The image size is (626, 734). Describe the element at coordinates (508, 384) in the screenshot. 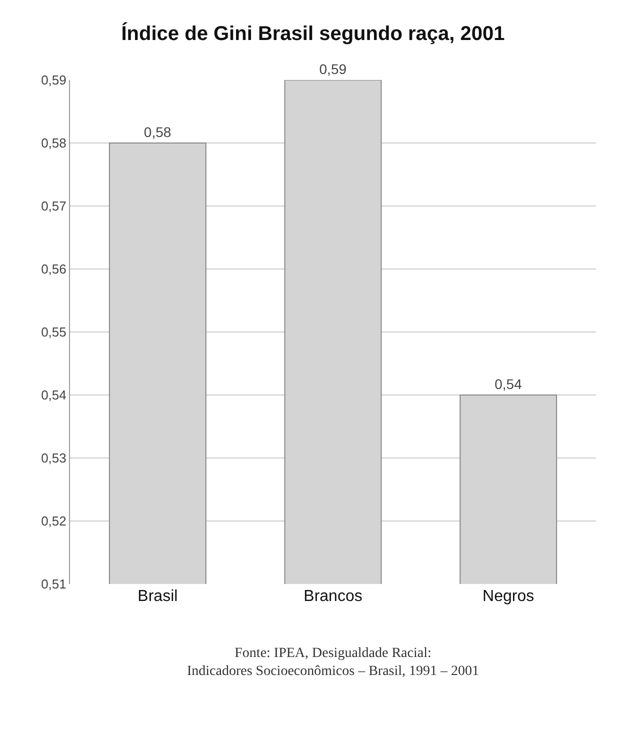

I see `data-label: 0,54` at that location.